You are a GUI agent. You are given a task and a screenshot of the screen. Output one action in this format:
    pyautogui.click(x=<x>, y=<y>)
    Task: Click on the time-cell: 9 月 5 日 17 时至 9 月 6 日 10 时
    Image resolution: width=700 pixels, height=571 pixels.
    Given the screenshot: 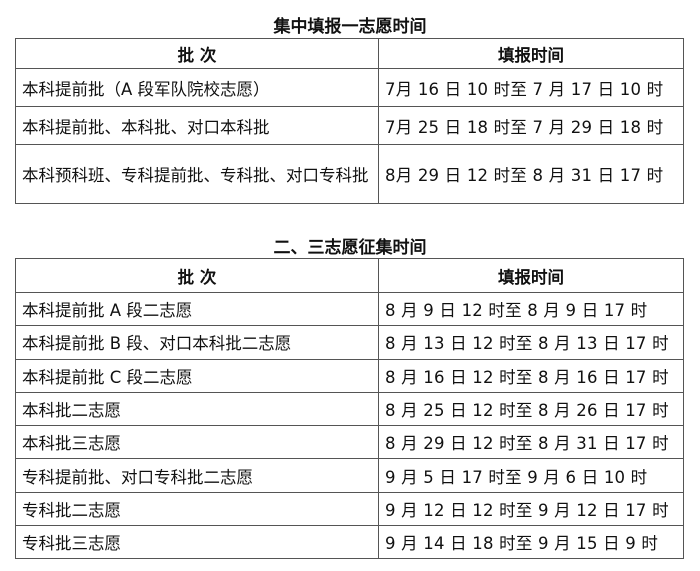 What is the action you would take?
    pyautogui.click(x=531, y=475)
    